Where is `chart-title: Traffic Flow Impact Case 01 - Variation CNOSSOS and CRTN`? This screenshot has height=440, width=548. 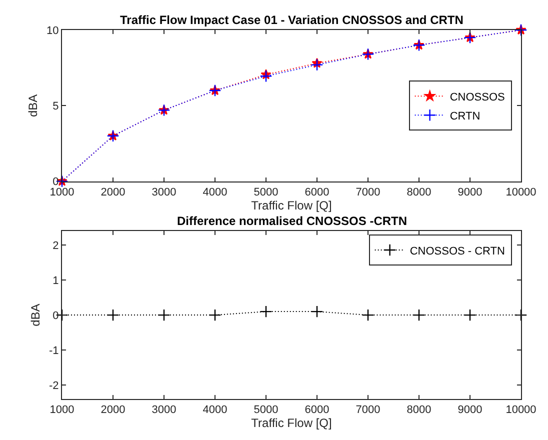
chart-title: Traffic Flow Impact Case 01 - Variation CNOSSOS and CRTN is located at coordinates (292, 20).